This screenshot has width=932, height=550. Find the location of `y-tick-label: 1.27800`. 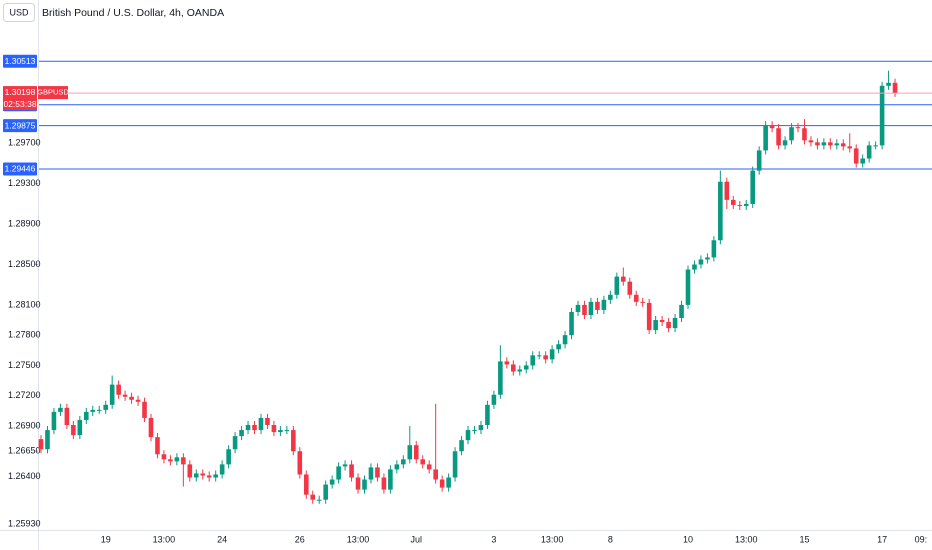

y-tick-label: 1.27800 is located at coordinates (24, 335).